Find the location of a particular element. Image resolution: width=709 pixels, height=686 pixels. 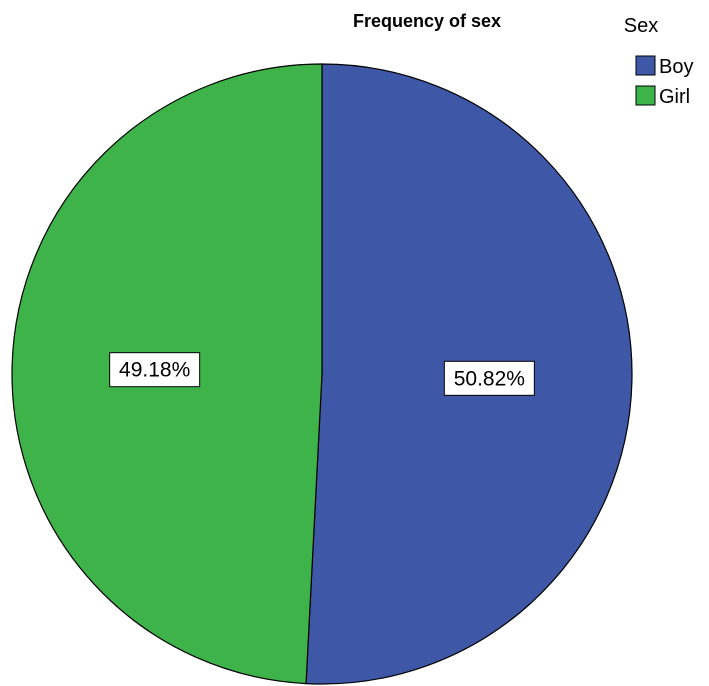

legend-item-boy: Boy is located at coordinates (664, 66).